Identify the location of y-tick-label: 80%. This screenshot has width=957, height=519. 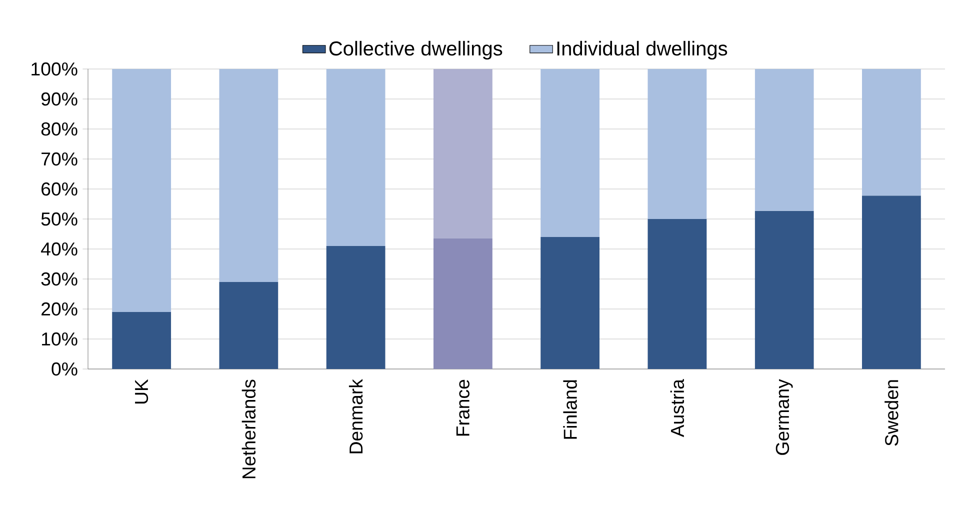
(59, 129).